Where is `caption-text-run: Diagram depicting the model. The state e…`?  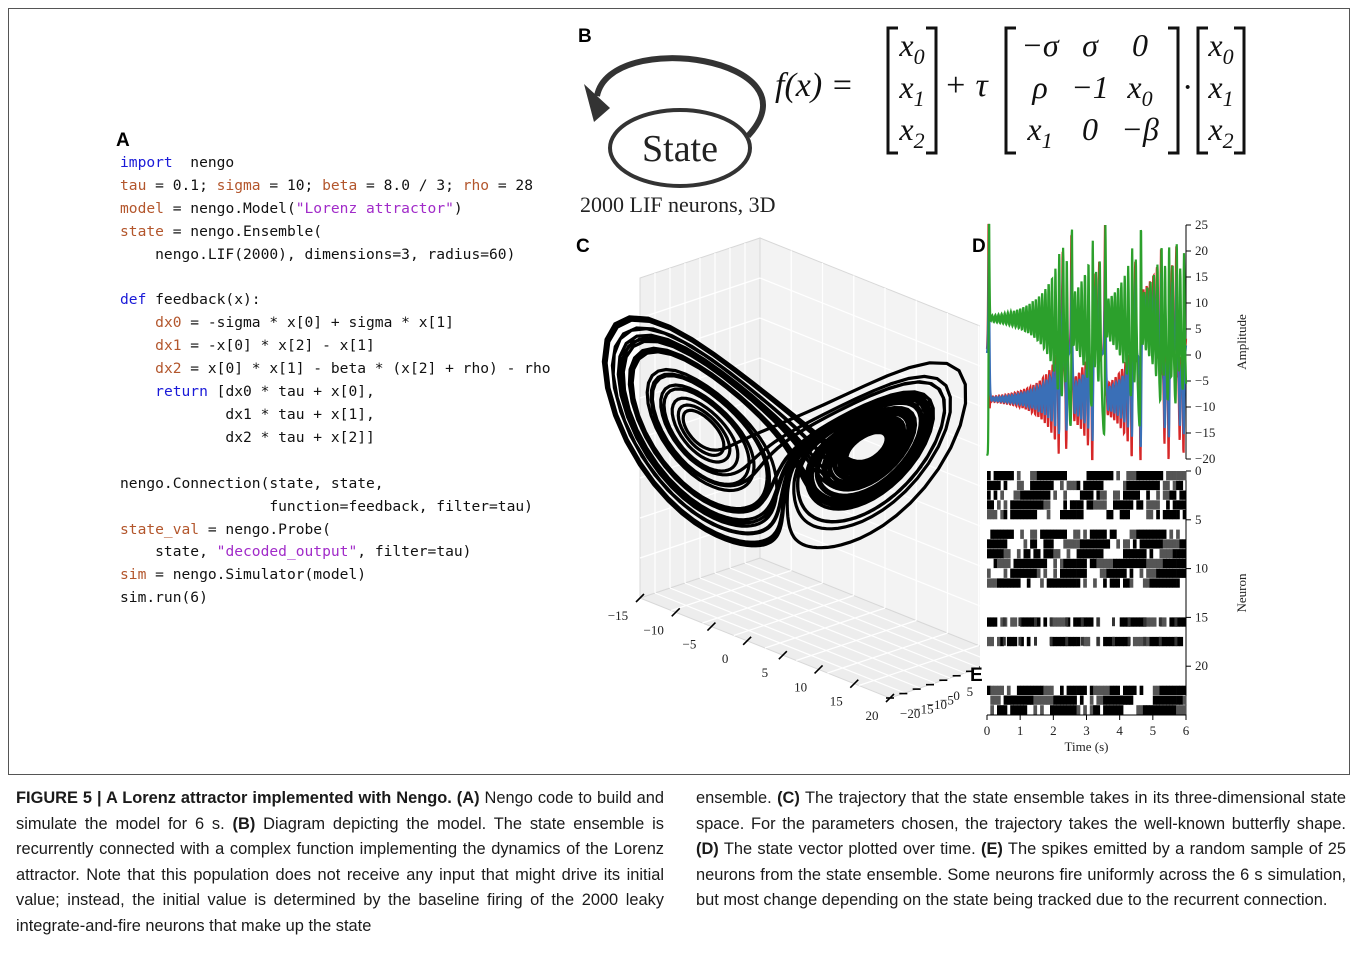 caption-text-run: Diagram depicting the model. The state e… is located at coordinates (340, 874).